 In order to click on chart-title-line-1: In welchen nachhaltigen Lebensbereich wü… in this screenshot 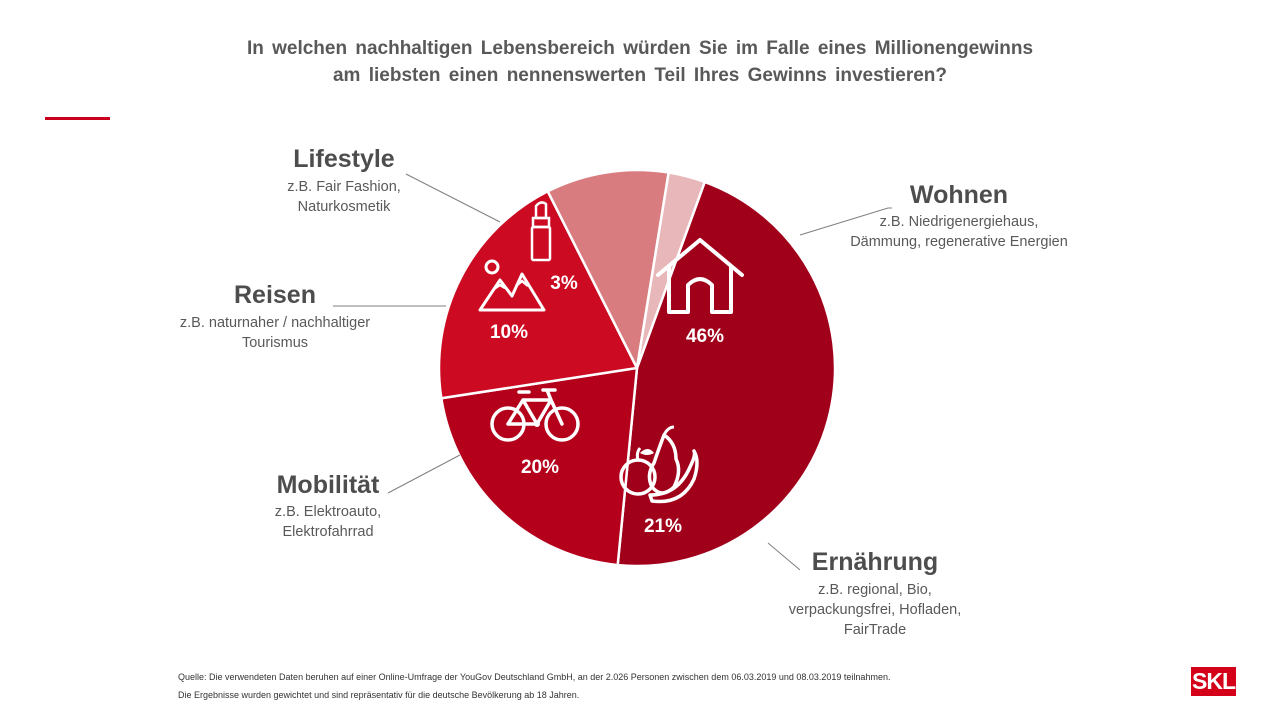, I will do `click(640, 48)`.